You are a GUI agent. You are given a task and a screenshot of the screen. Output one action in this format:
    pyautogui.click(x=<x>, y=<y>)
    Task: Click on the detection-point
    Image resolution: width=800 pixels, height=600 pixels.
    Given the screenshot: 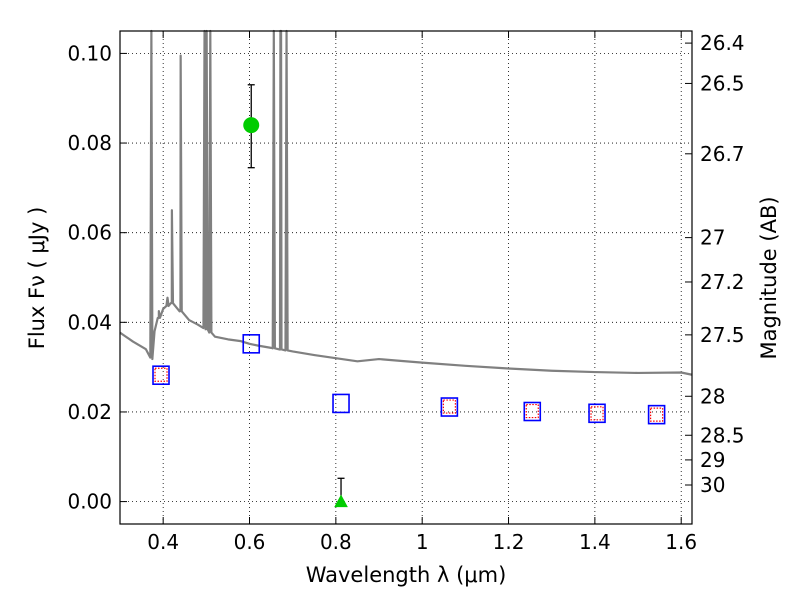 What is the action you would take?
    pyautogui.click(x=251, y=125)
    